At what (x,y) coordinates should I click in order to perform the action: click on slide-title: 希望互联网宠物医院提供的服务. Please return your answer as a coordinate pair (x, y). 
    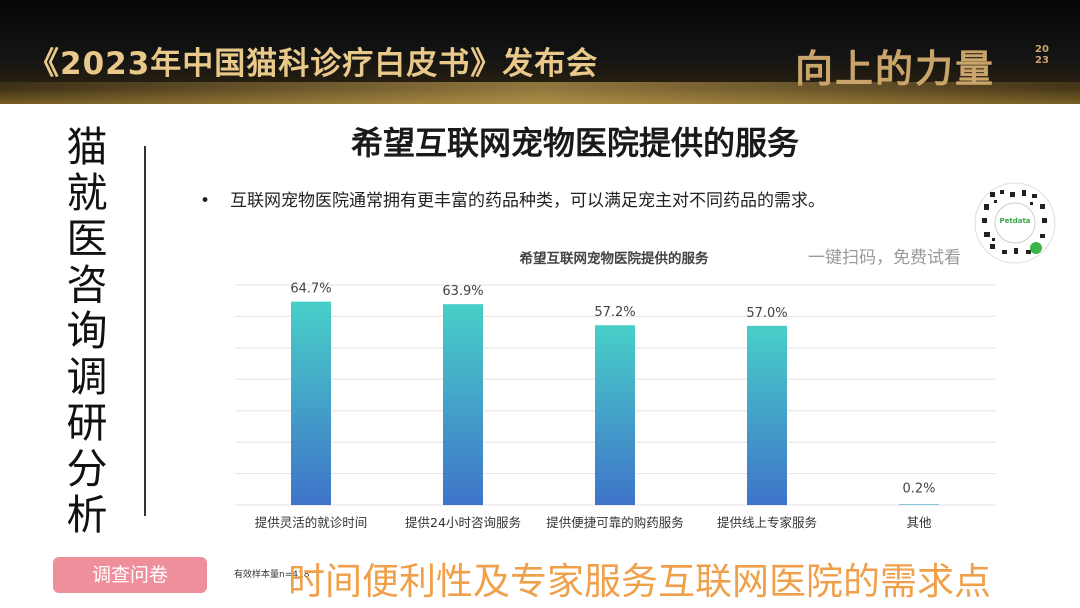
    Looking at the image, I should click on (574, 143).